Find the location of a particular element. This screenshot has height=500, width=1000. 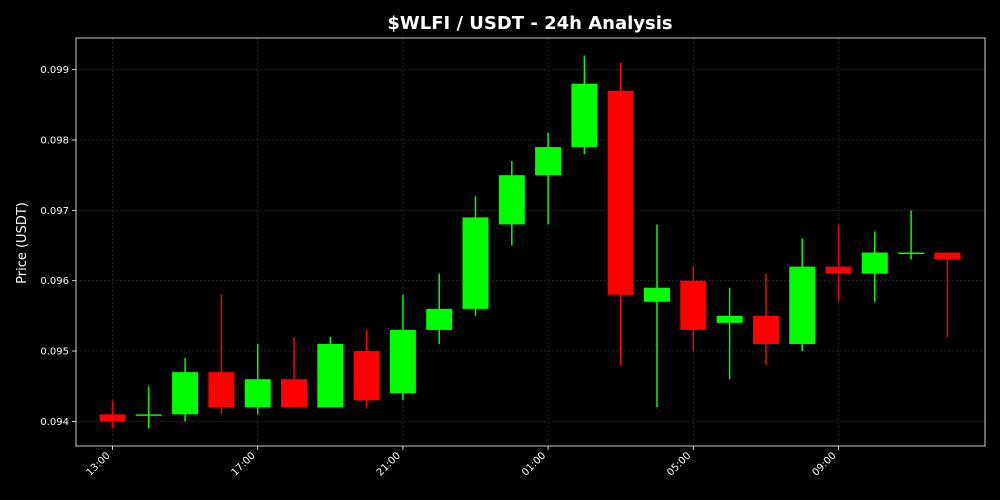

y-tick-label: 0.096 is located at coordinates (54, 281).